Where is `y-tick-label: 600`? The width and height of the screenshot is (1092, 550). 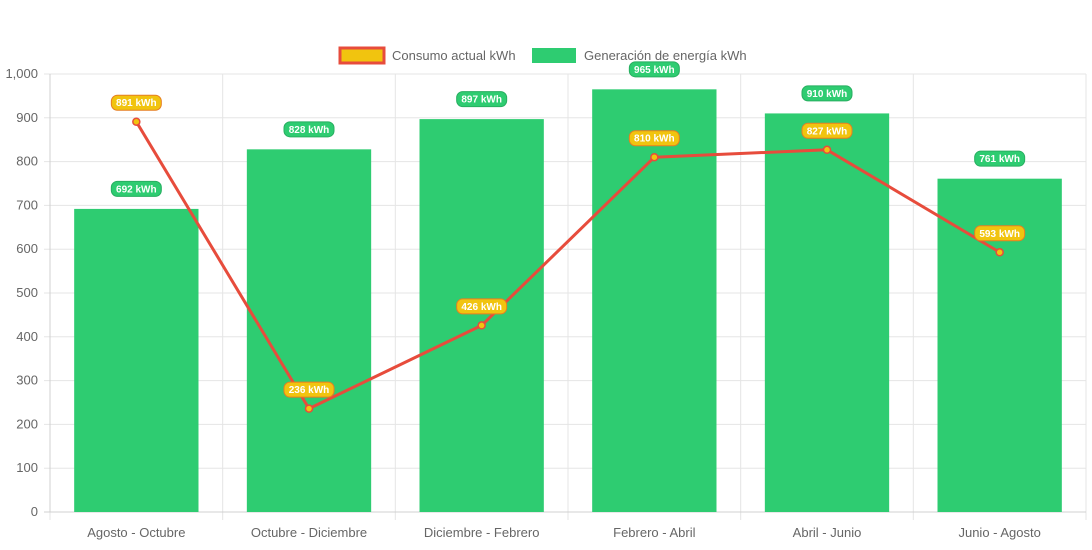
y-tick-label: 600 is located at coordinates (27, 248).